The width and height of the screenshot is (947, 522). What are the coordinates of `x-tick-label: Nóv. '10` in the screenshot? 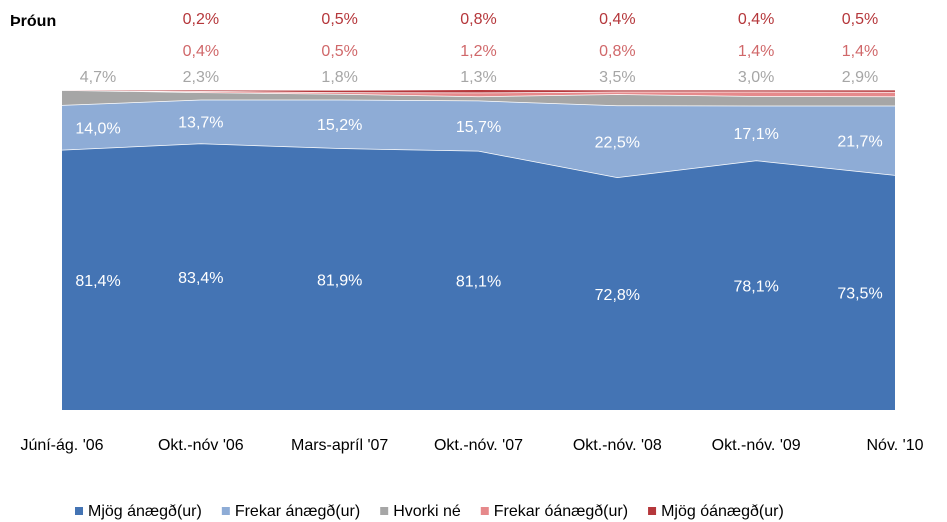 It's located at (894, 445).